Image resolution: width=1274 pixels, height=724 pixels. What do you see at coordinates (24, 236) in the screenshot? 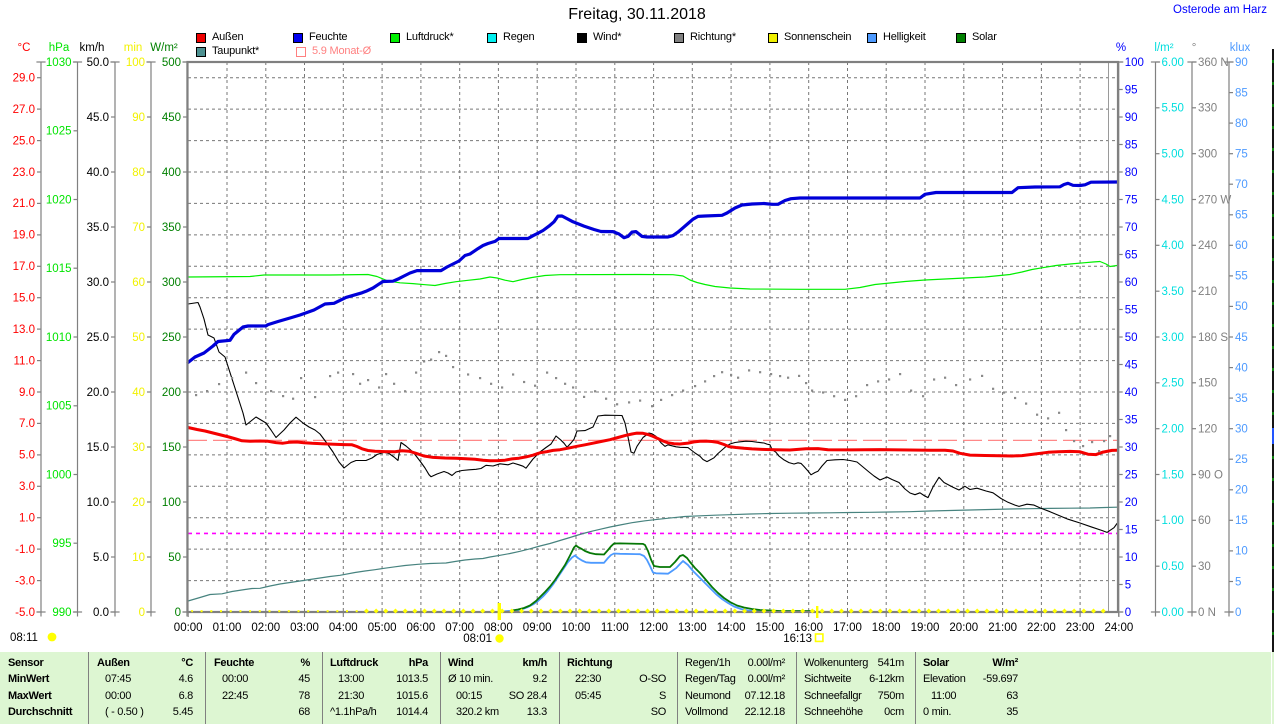
I see `svg-text: 19.0` at bounding box center [24, 236].